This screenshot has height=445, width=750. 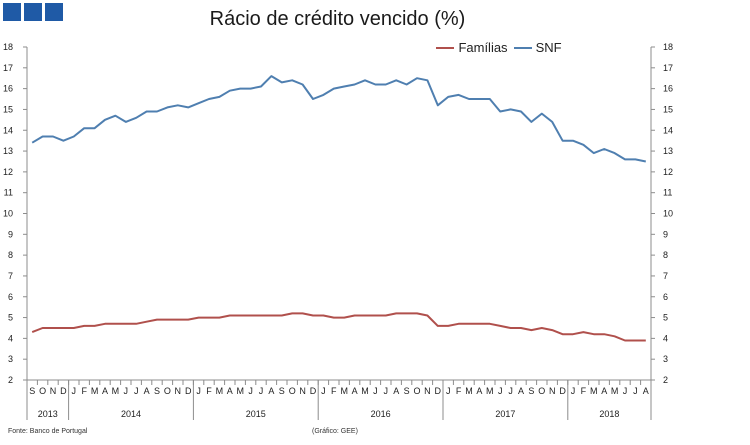 What do you see at coordinates (668, 109) in the screenshot?
I see `y-tick-label-right: 15` at bounding box center [668, 109].